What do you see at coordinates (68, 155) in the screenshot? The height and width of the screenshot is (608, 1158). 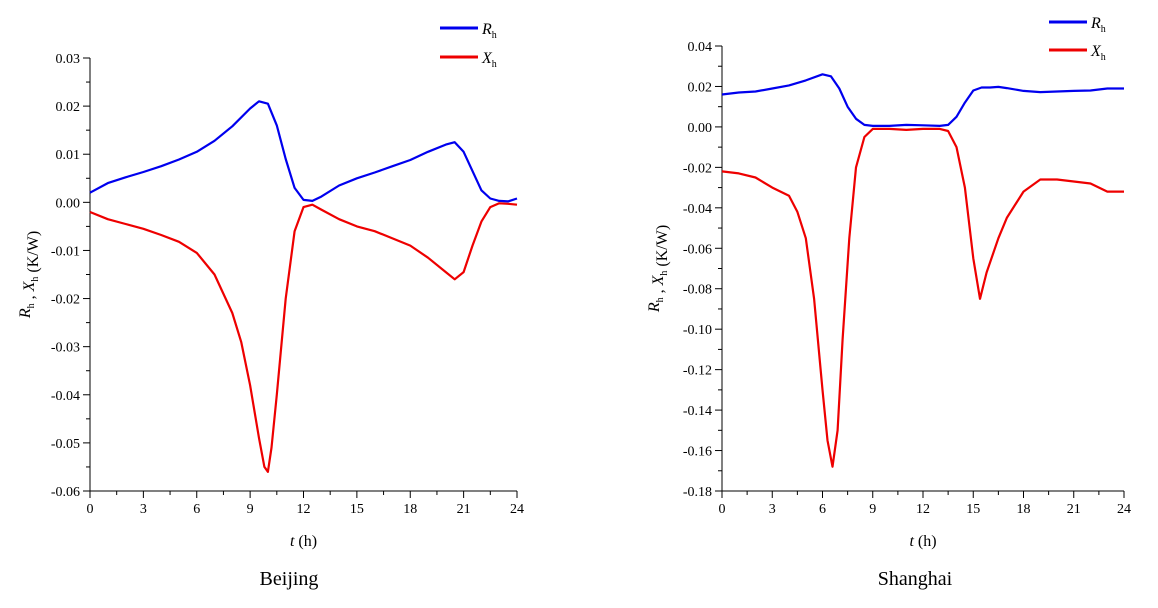 I see `y-tick-label: 0.01` at bounding box center [68, 155].